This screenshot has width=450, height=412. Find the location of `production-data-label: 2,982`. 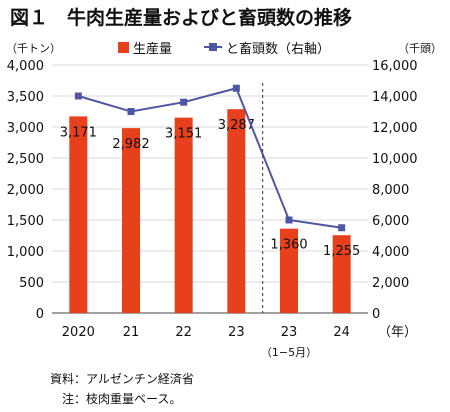

production-data-label: 2,982 is located at coordinates (130, 144).